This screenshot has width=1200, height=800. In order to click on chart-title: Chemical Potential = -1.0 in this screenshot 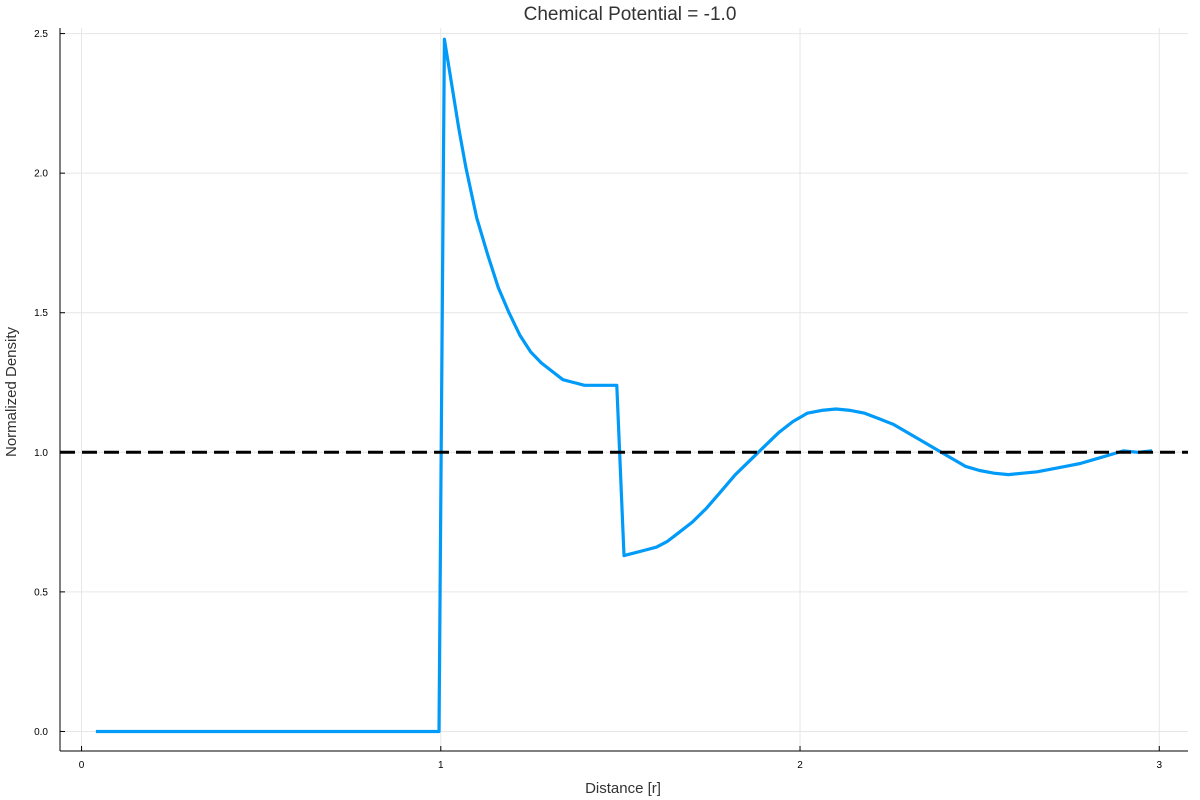, I will do `click(630, 14)`.